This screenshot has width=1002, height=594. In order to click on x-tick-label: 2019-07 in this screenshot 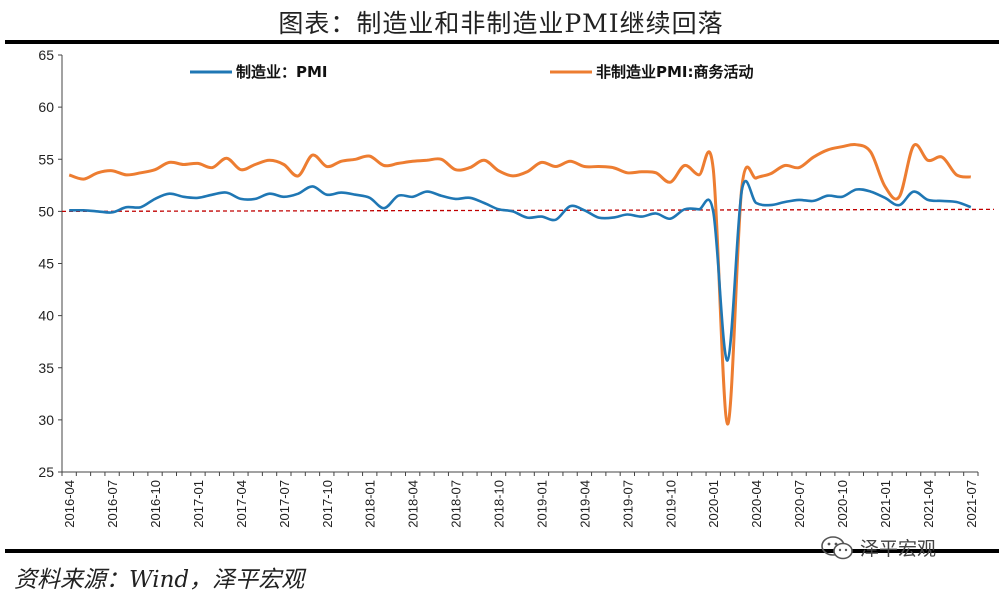, I will do `click(627, 504)`.